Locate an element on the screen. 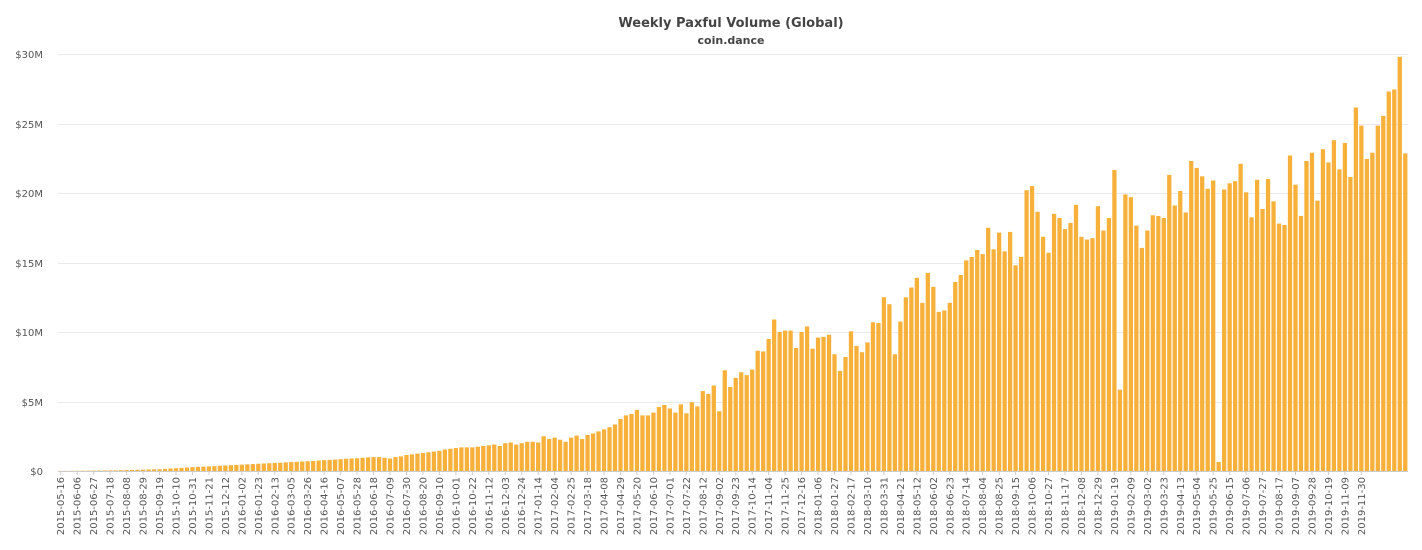  x-tick-label: 2018-11-17 is located at coordinates (1066, 506).